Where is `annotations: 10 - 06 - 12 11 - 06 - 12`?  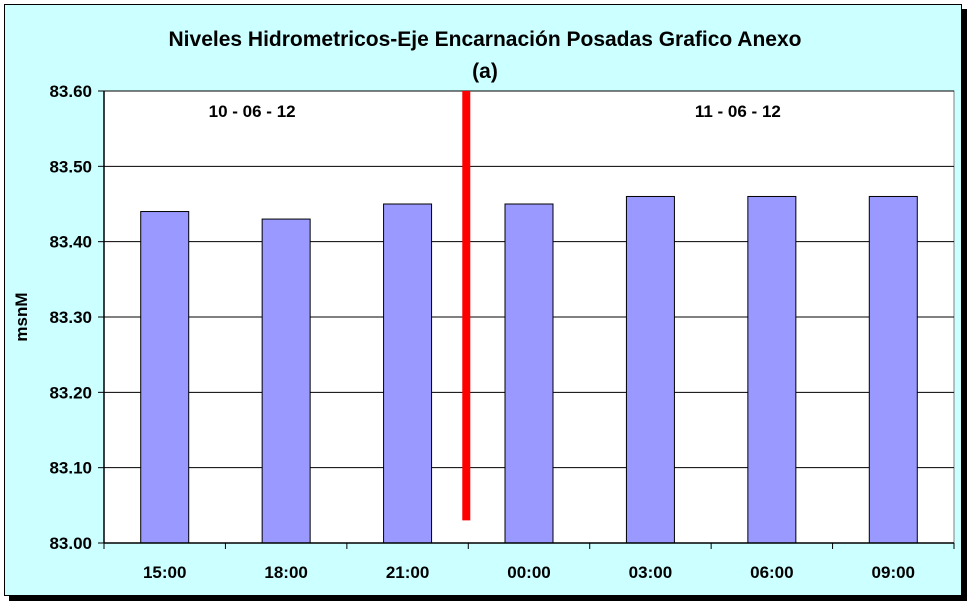 annotations: 10 - 06 - 12 11 - 06 - 12 is located at coordinates (495, 111).